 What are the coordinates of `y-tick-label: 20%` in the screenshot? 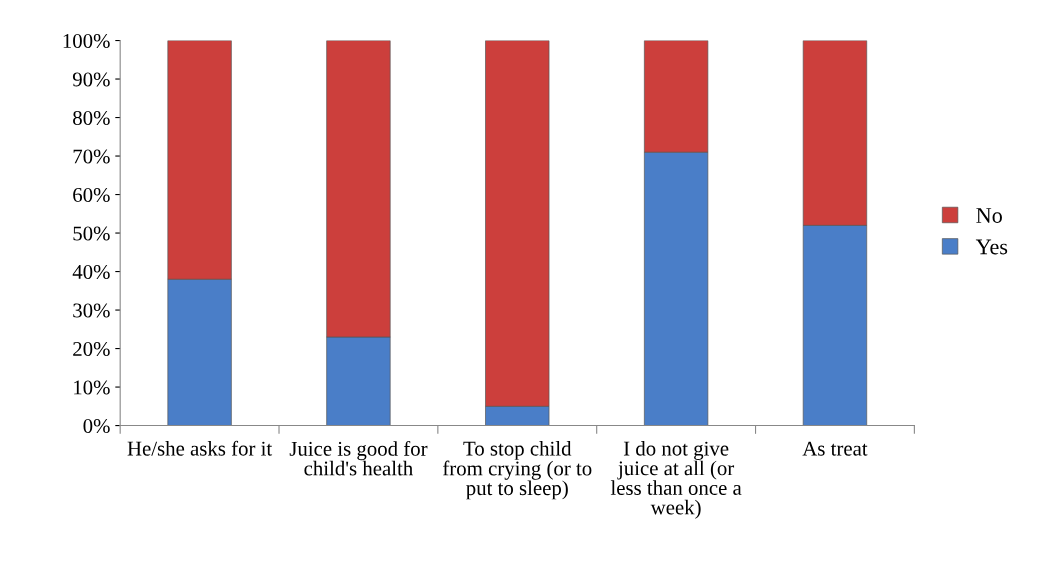 It's located at (91, 349).